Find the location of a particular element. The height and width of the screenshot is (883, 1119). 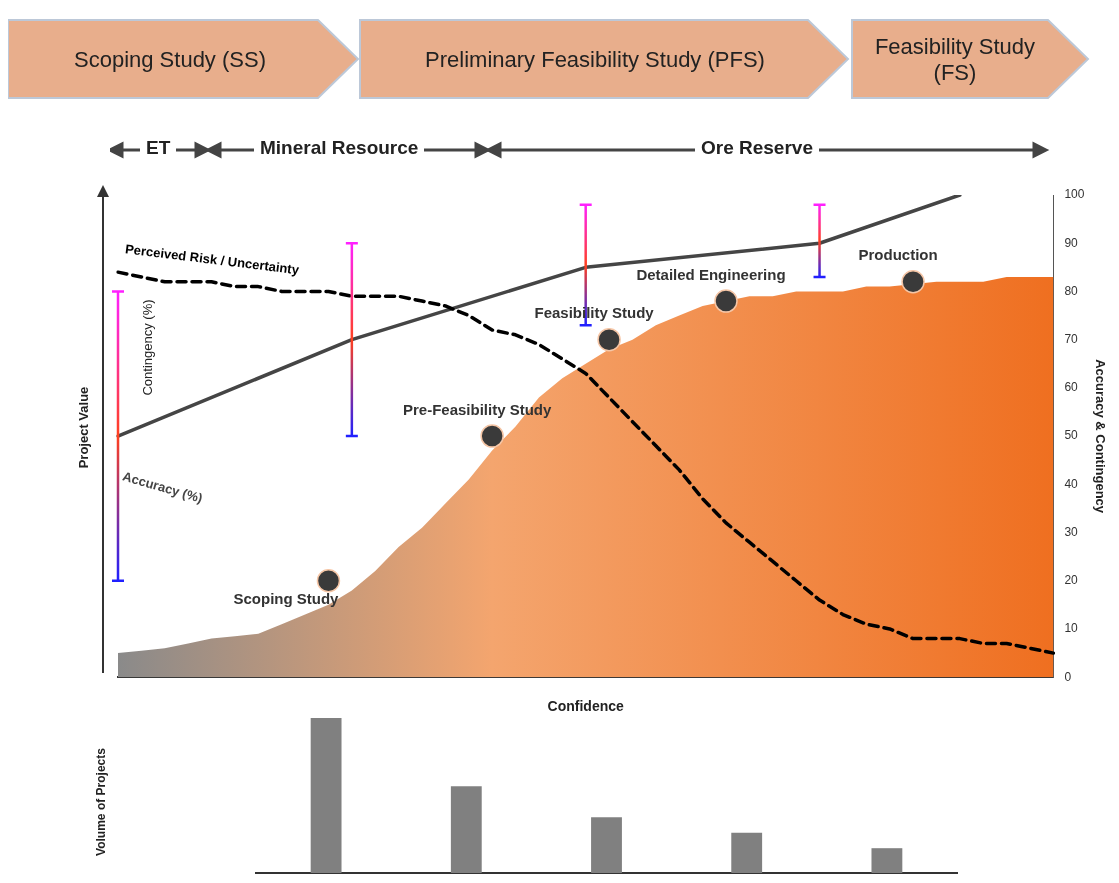

y-axis-title: Volume of Projects is located at coordinates (101, 802).